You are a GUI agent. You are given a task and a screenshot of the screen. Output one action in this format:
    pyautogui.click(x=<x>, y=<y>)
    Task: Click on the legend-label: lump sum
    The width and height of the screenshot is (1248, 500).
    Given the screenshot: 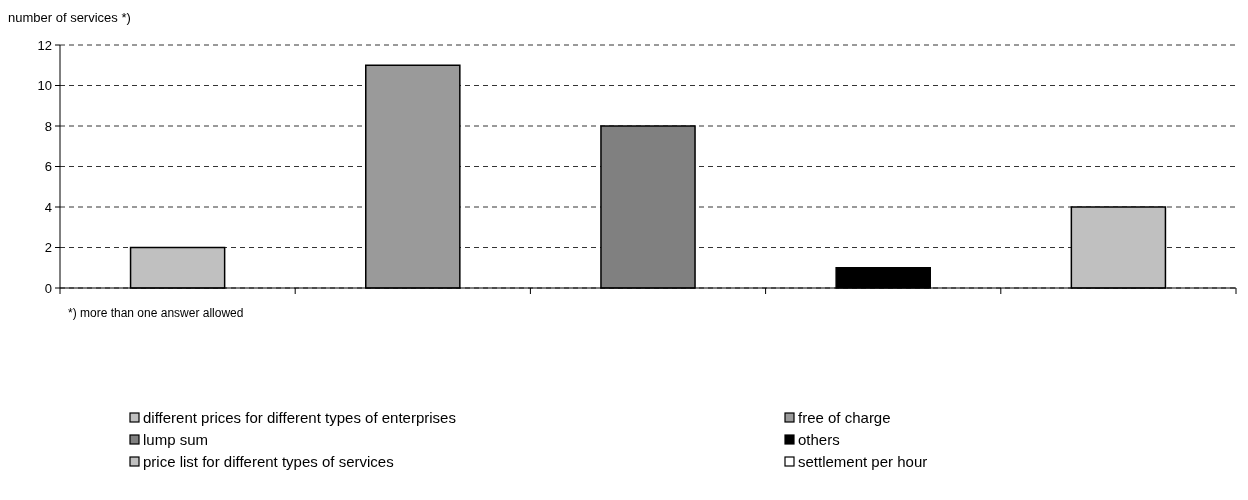 What is the action you would take?
    pyautogui.click(x=176, y=440)
    